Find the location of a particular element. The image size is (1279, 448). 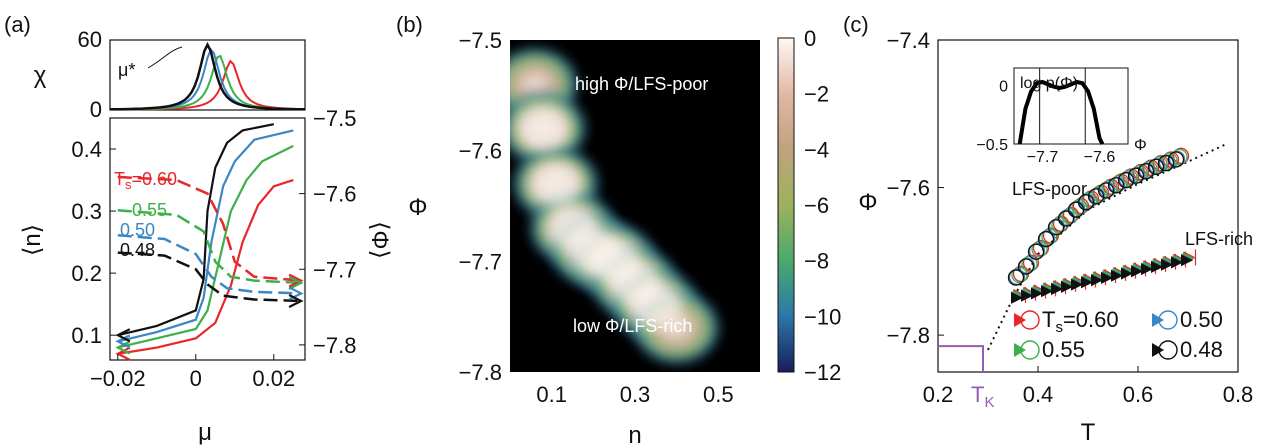

tk-marker-line is located at coordinates (961, 358).